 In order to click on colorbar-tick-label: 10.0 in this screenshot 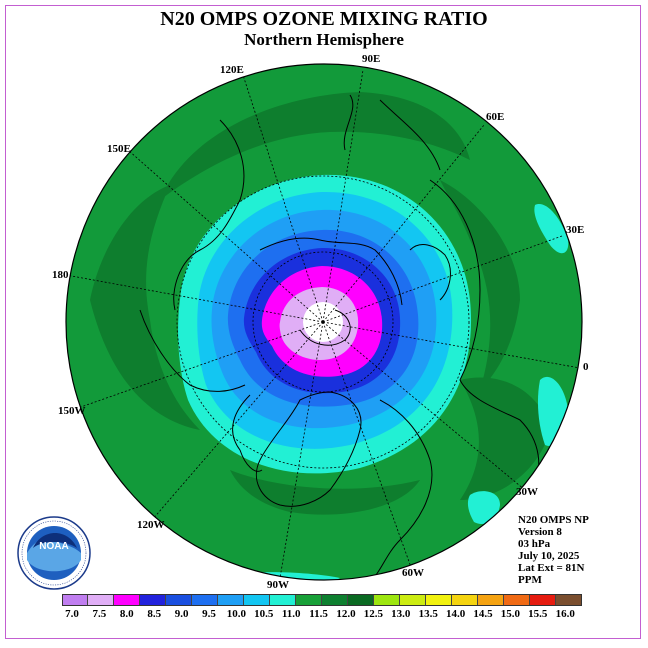, I will do `click(236, 614)`.